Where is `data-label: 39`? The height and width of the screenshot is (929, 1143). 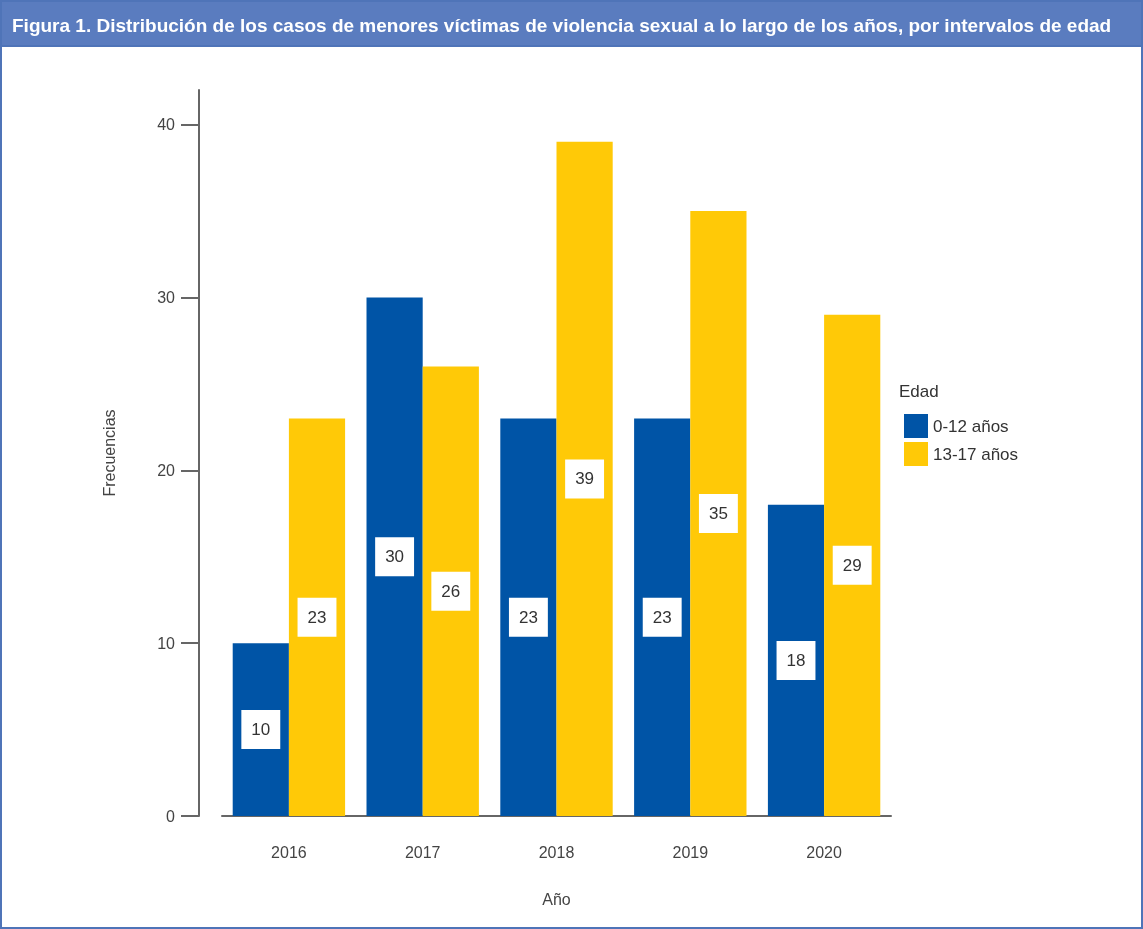
data-label: 39 is located at coordinates (585, 479).